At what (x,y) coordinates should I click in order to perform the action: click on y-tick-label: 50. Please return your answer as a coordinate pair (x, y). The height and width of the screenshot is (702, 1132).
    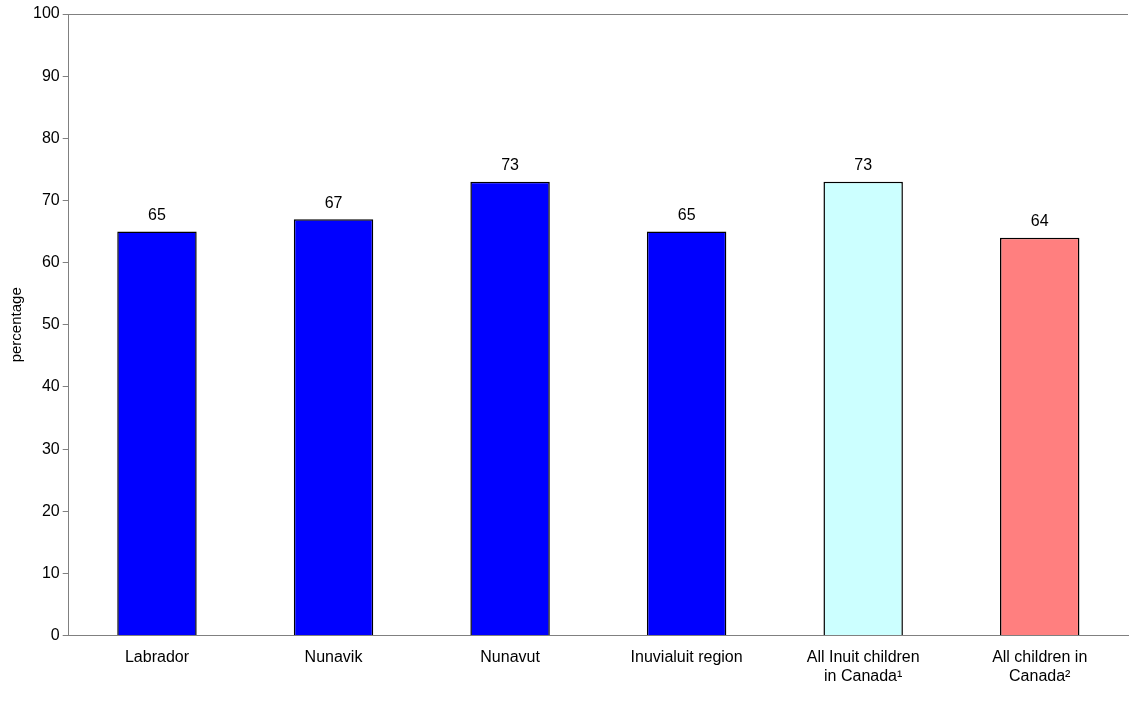
    Looking at the image, I should click on (50, 324).